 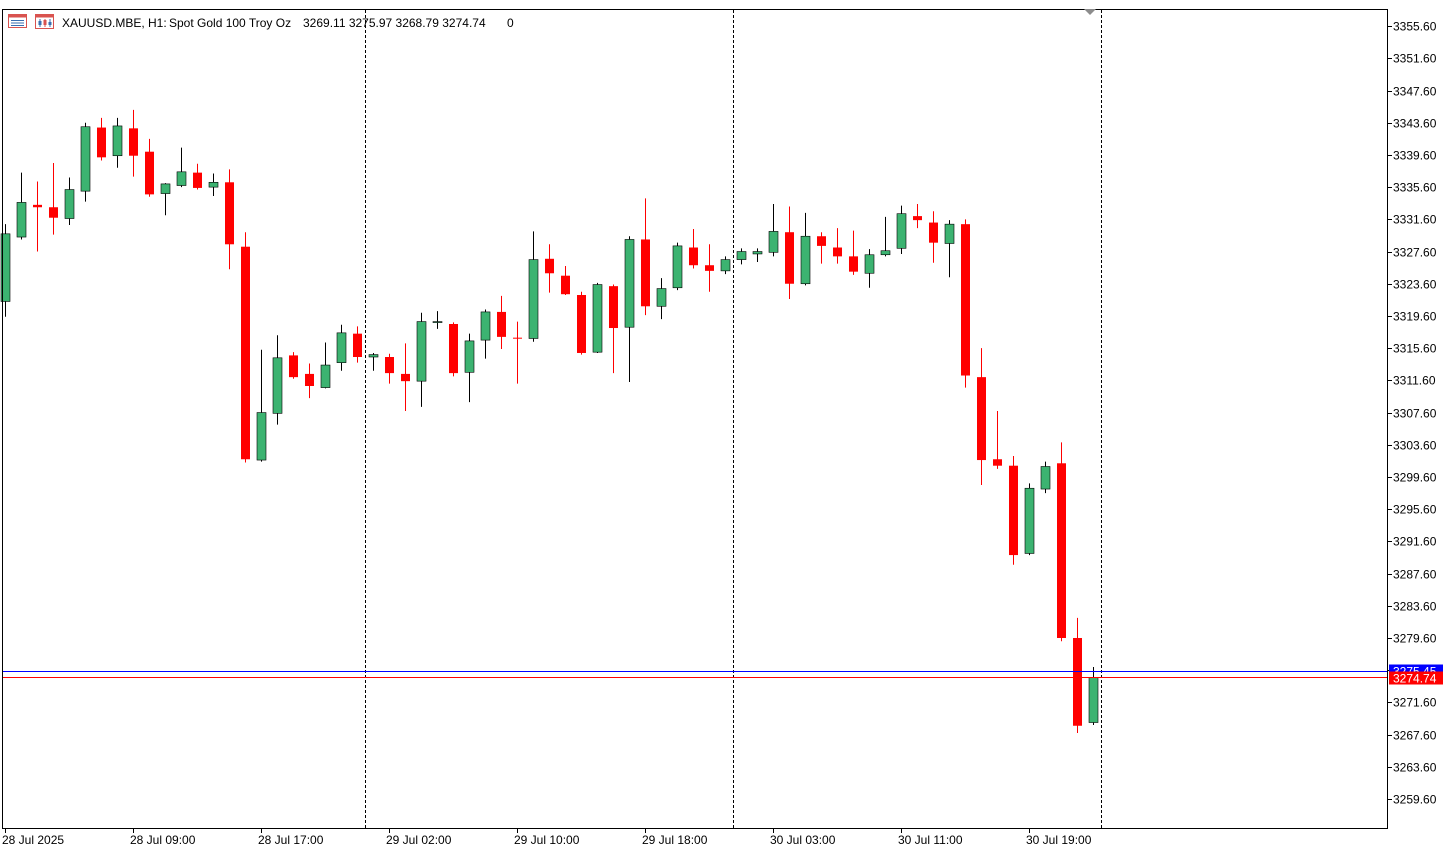 What do you see at coordinates (1415, 156) in the screenshot?
I see `y-tick-label: 3339.60` at bounding box center [1415, 156].